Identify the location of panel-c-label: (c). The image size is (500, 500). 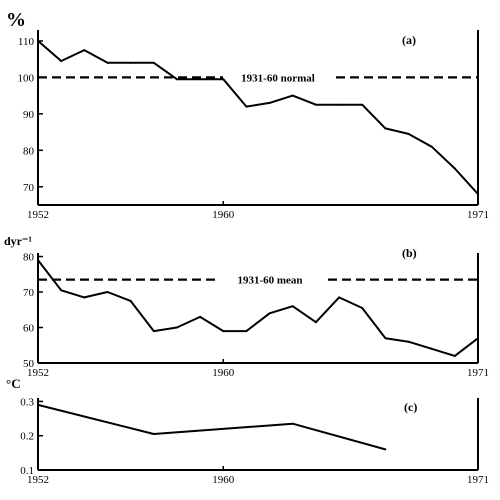
(410, 407).